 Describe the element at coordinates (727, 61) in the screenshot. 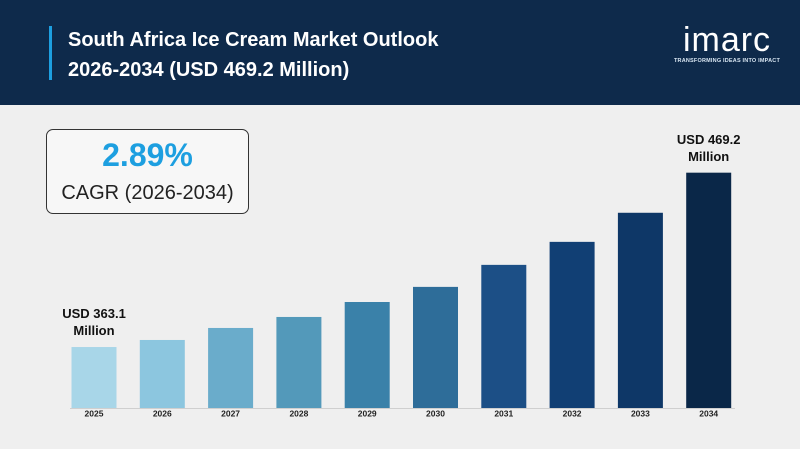

I see `logo-tagline: TRANSFORMING IDEAS INTO IMPACT` at that location.